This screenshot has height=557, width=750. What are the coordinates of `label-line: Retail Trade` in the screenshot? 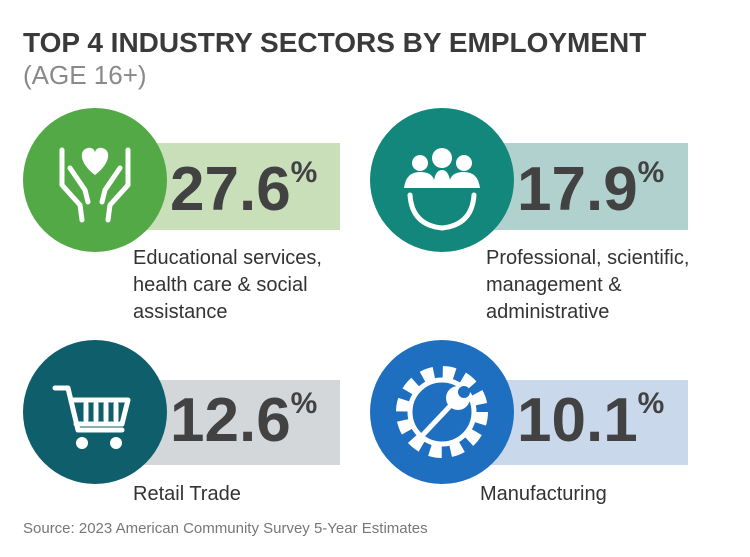 It's located at (187, 494).